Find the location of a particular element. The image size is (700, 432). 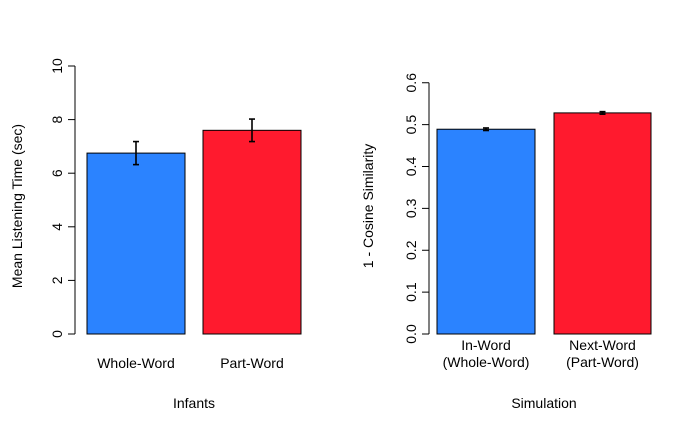

category-label-line: Whole-Word is located at coordinates (136, 363).